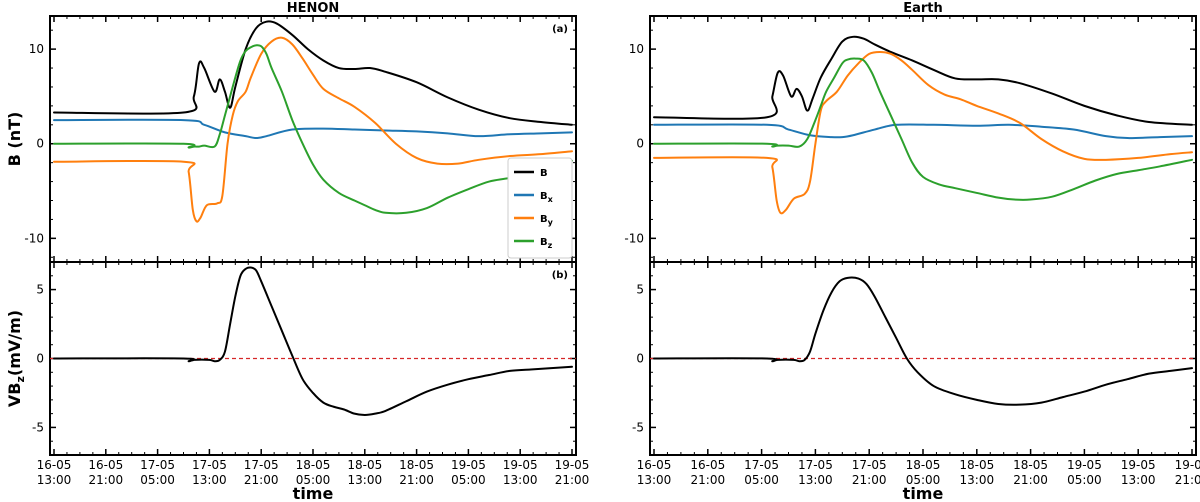 Image resolution: width=1200 pixels, height=502 pixels. Describe the element at coordinates (923, 493) in the screenshot. I see `earth-time-axis-title: time` at that location.